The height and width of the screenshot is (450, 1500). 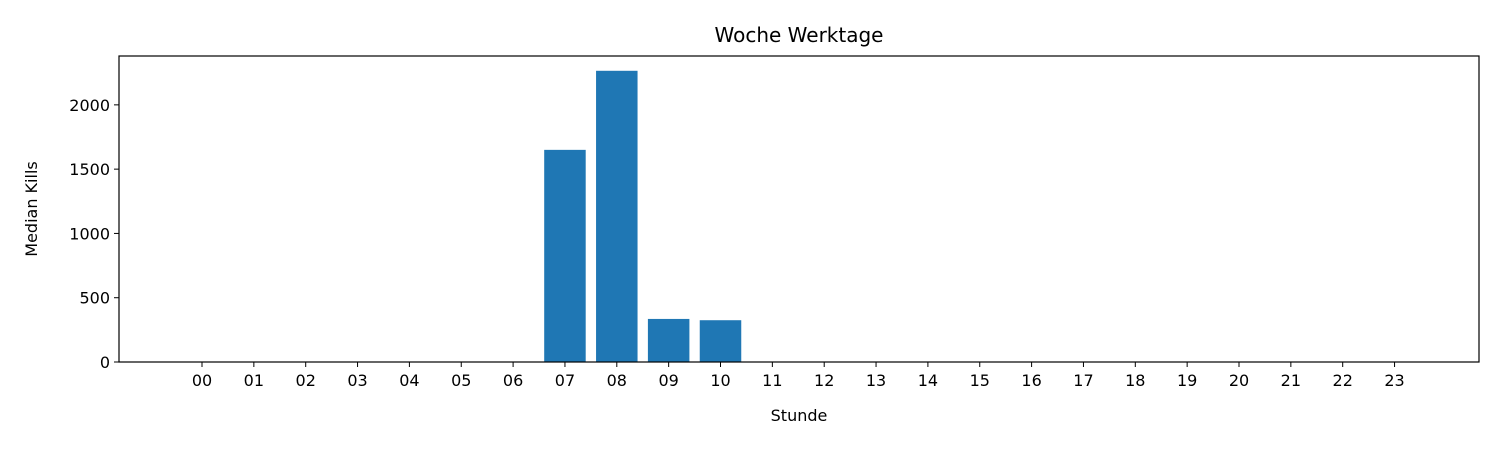 What do you see at coordinates (1187, 380) in the screenshot?
I see `x-tick-label: 19` at bounding box center [1187, 380].